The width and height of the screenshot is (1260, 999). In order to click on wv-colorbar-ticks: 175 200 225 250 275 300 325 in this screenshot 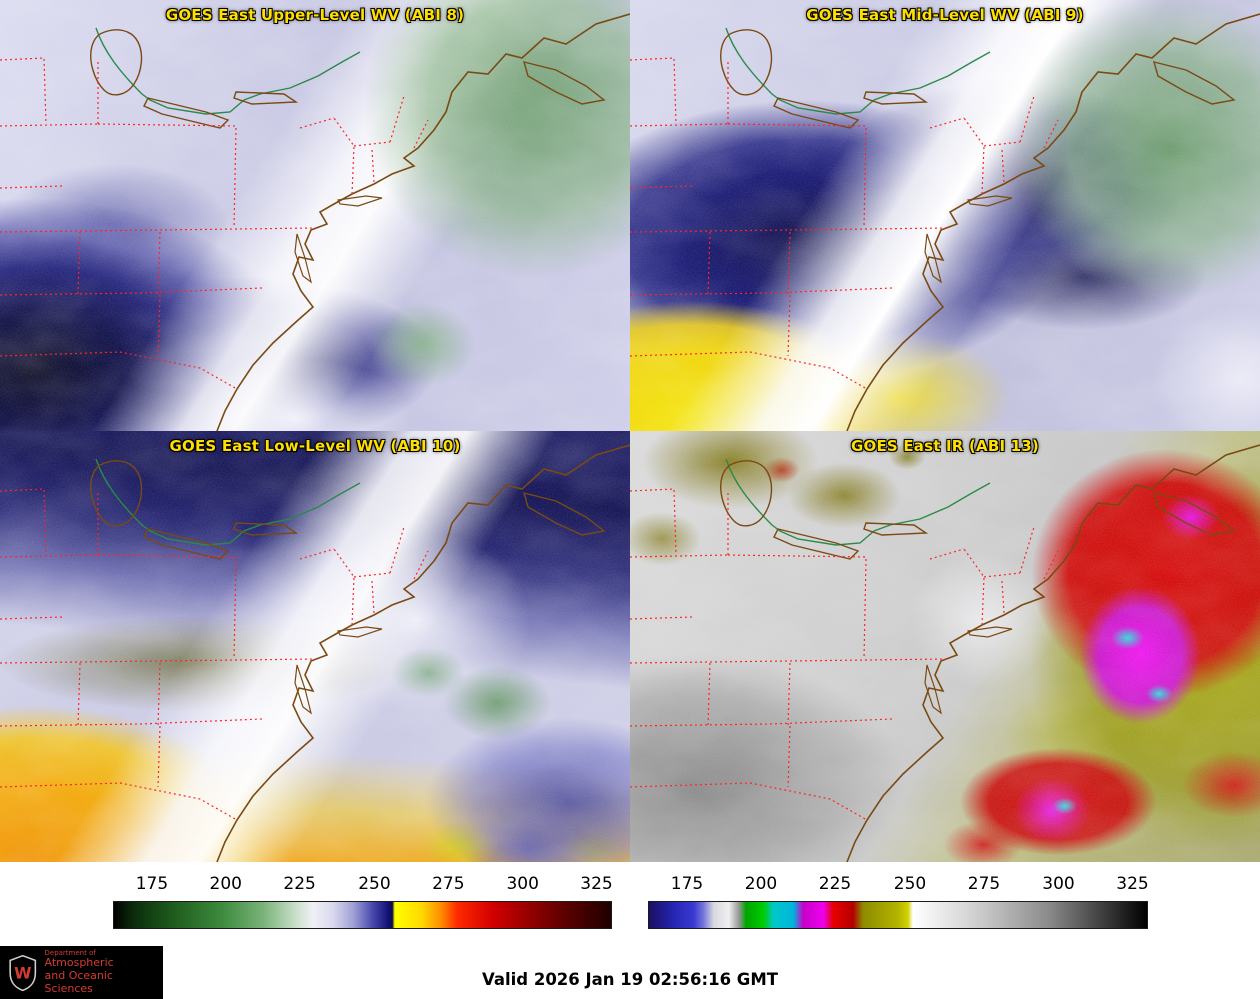, I will do `click(363, 885)`.